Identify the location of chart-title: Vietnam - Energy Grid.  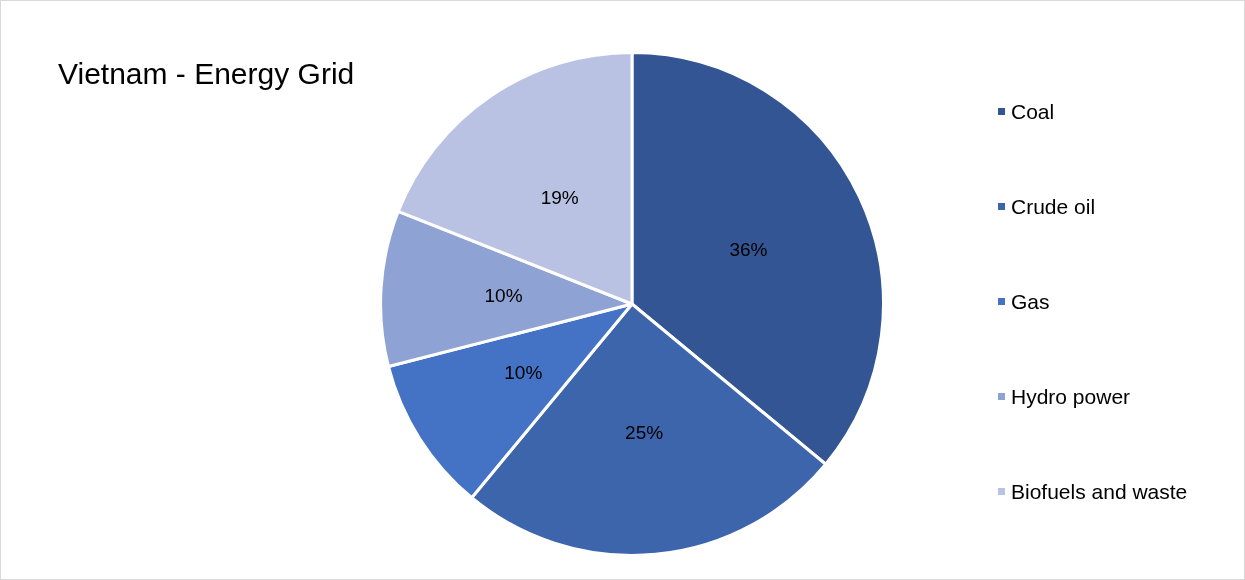
(206, 73).